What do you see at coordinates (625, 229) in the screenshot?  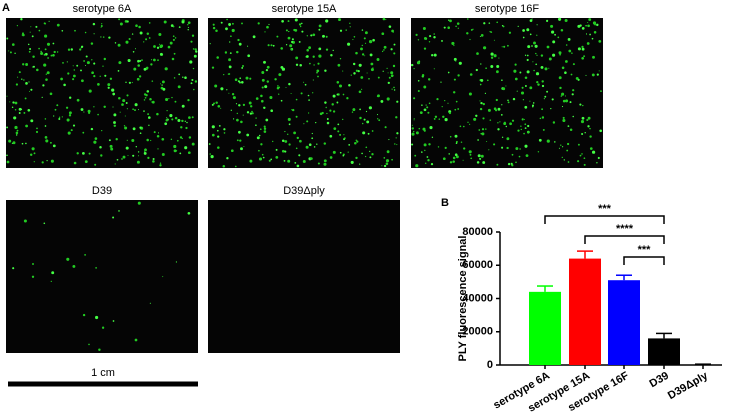 I see `significance-label: ****` at bounding box center [625, 229].